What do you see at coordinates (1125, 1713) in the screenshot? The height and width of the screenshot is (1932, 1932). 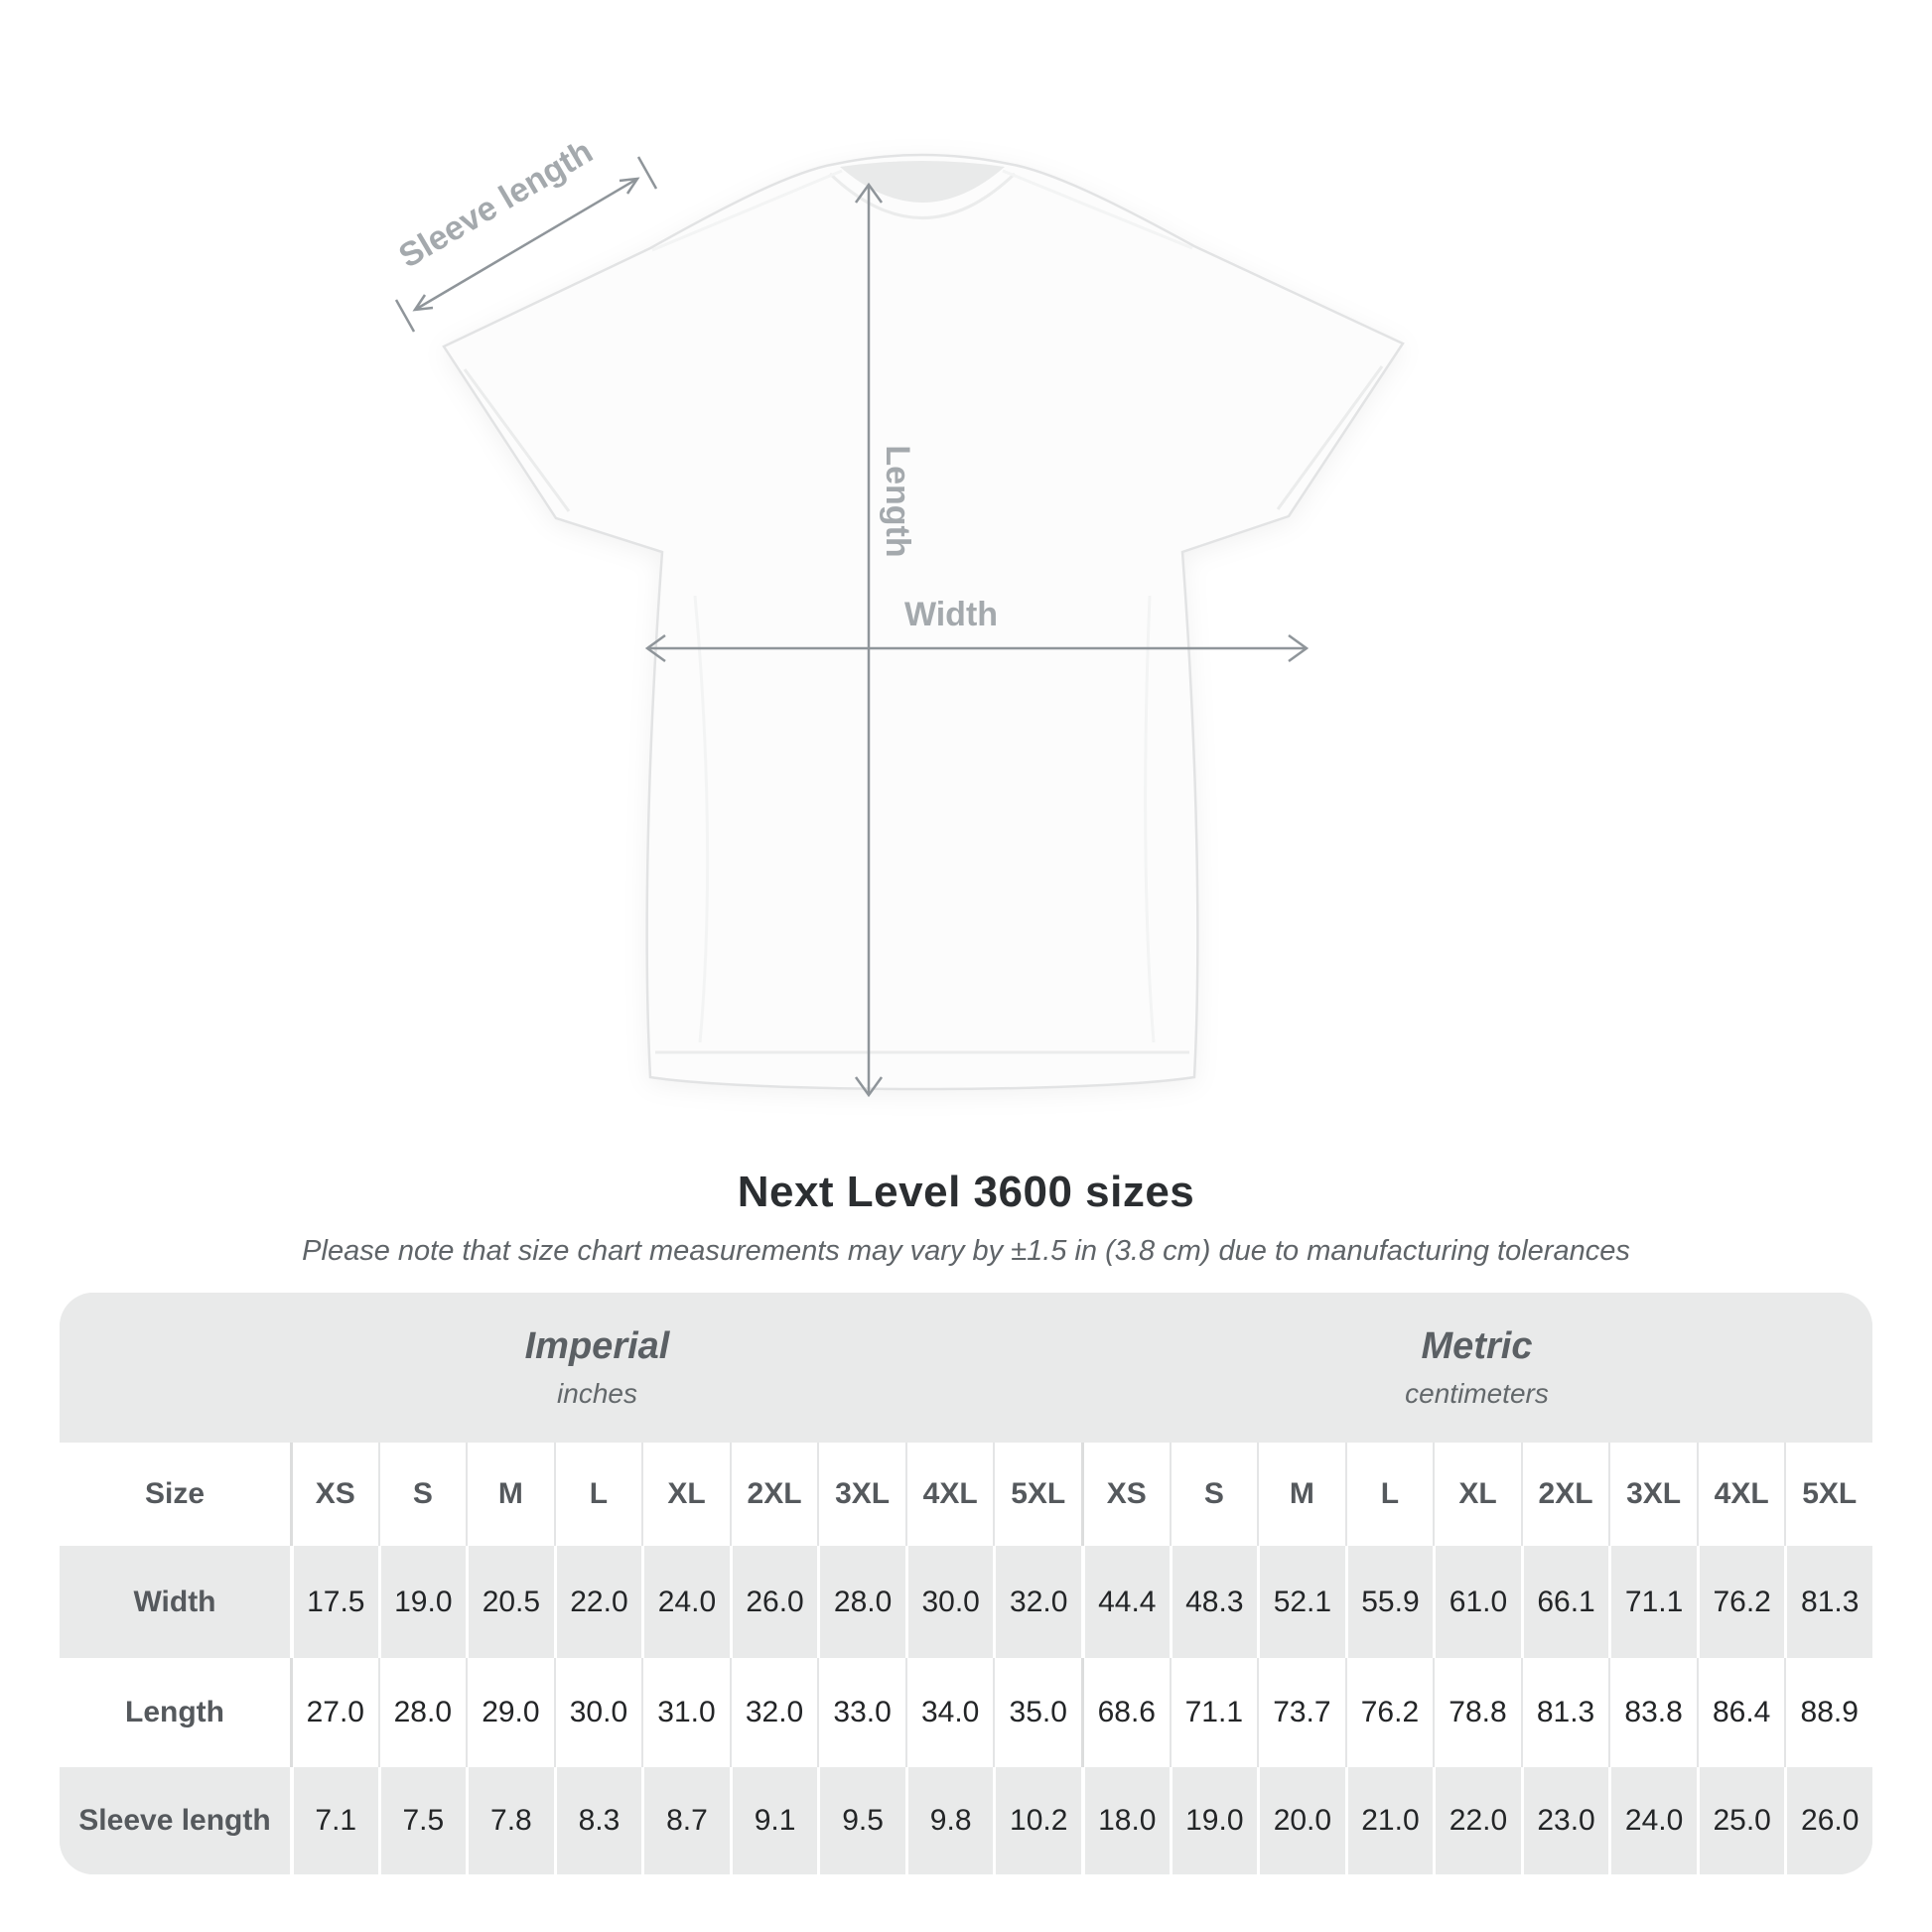 I see `value-cell: 68.6` at bounding box center [1125, 1713].